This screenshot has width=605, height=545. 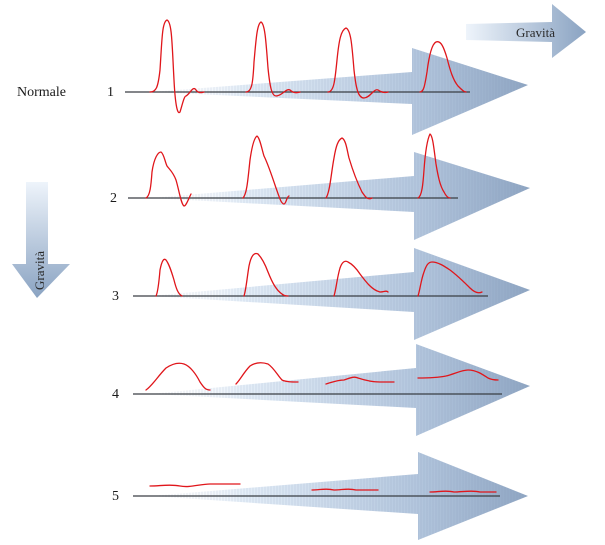 I want to click on row-4-number: 4, so click(x=115, y=394).